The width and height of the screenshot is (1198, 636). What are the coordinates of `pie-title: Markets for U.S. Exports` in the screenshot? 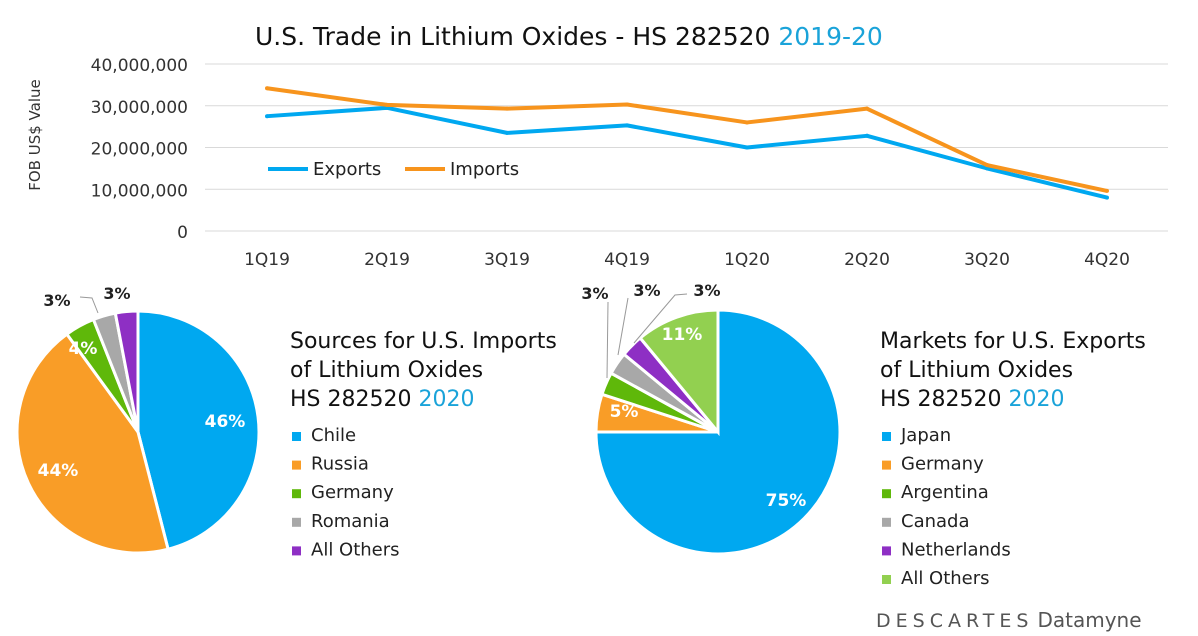 It's located at (1013, 341).